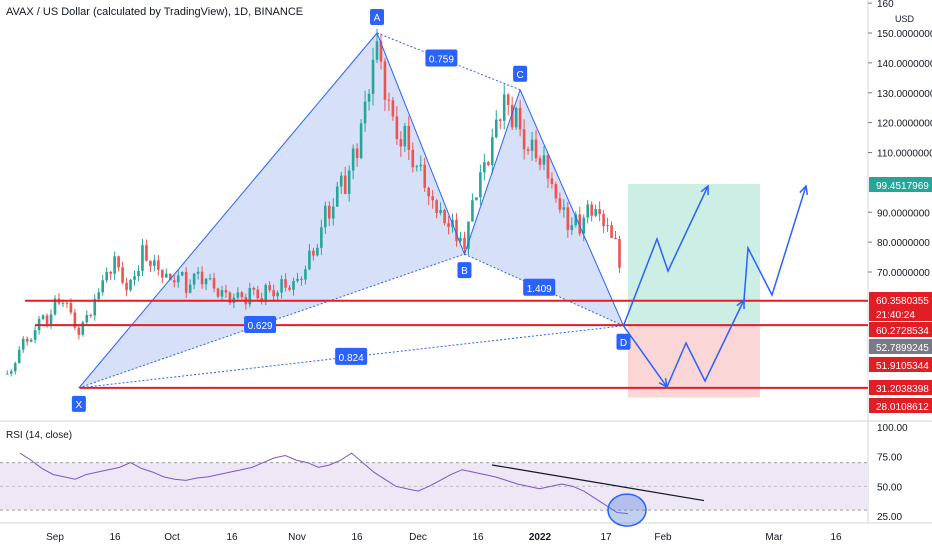  Describe the element at coordinates (774, 537) in the screenshot. I see `time-tick-label: Mar` at that location.